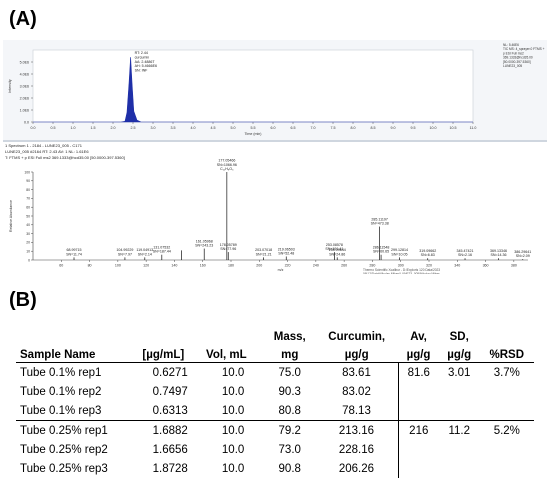  I want to click on peak-label: 119.04913, so click(144, 250).